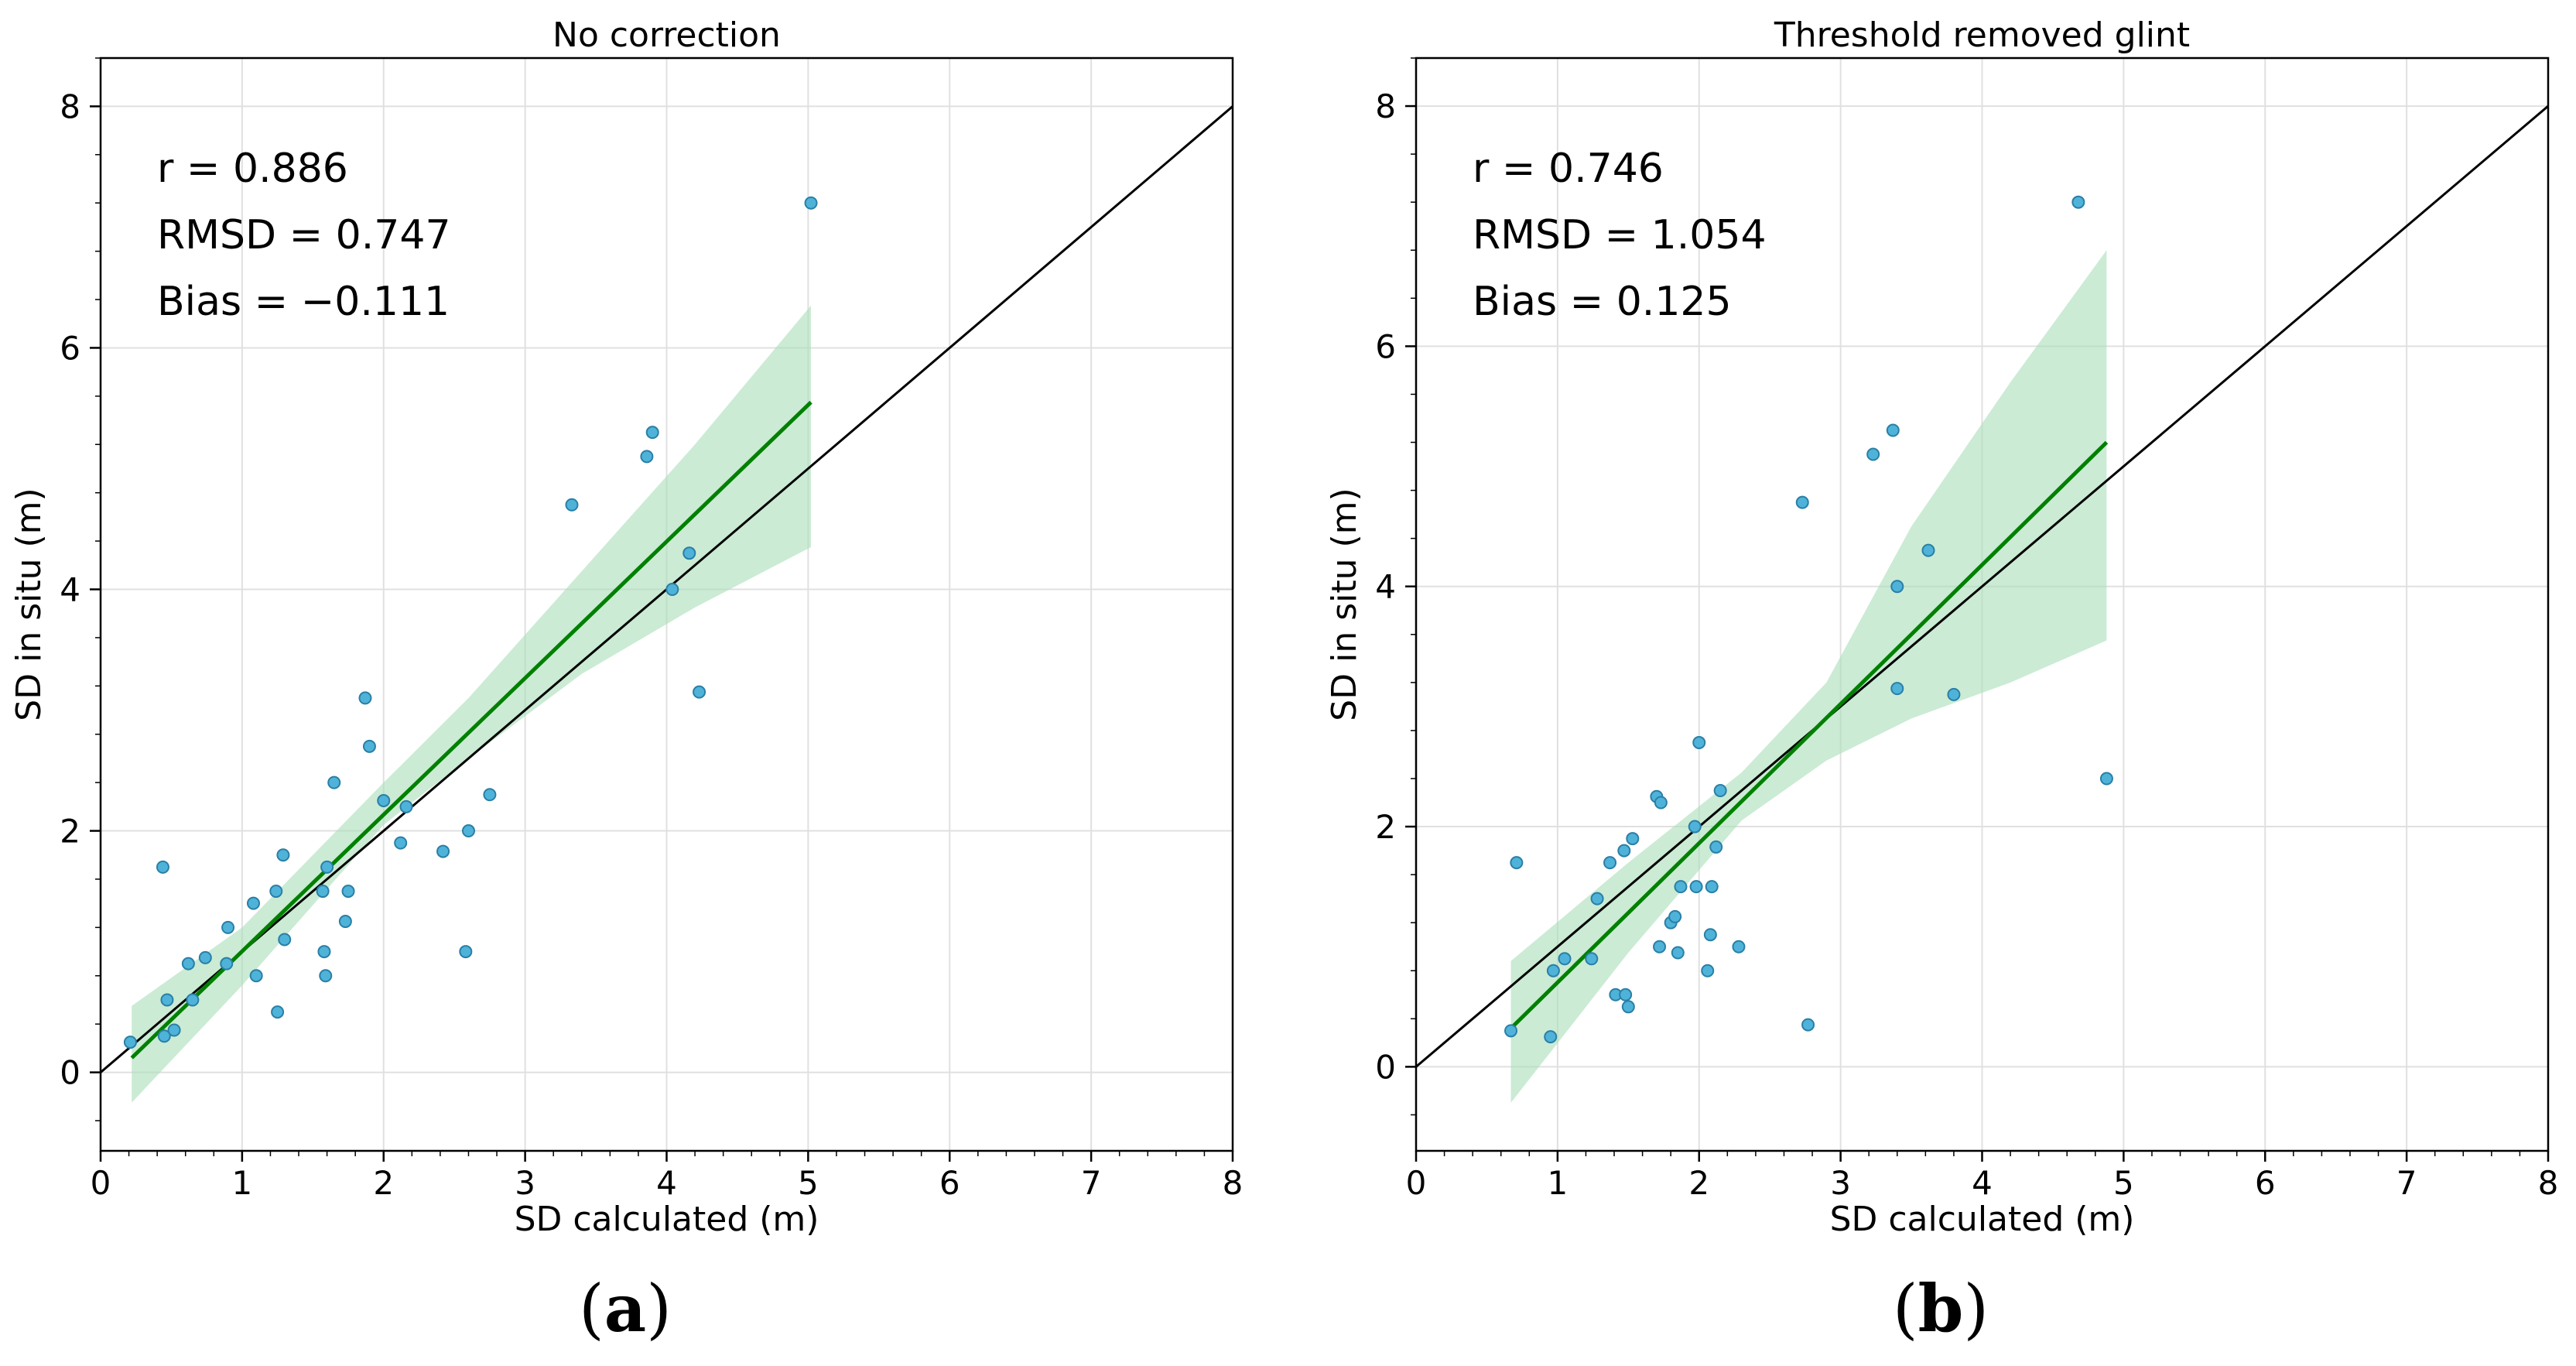  What do you see at coordinates (70, 348) in the screenshot?
I see `y-tick-label: 6` at bounding box center [70, 348].